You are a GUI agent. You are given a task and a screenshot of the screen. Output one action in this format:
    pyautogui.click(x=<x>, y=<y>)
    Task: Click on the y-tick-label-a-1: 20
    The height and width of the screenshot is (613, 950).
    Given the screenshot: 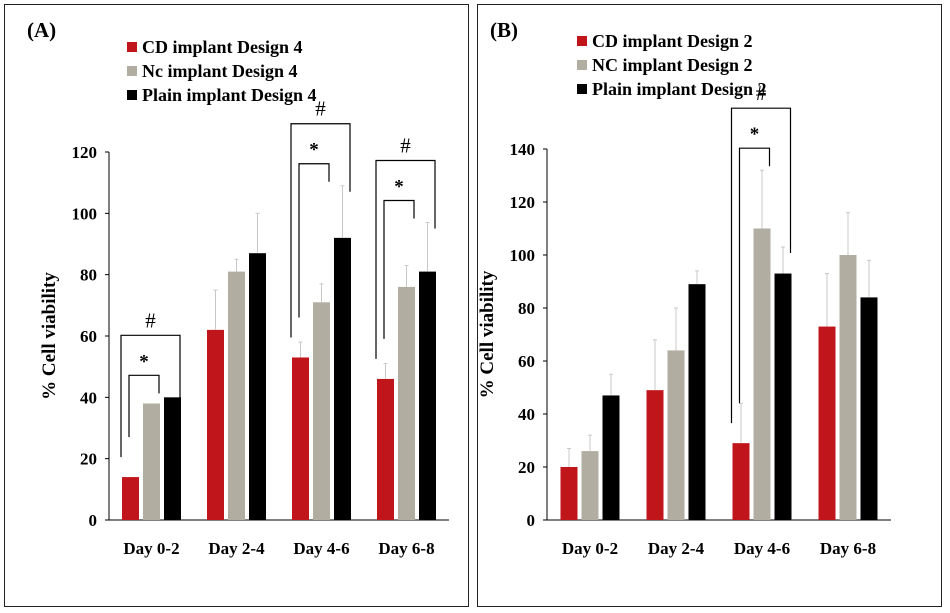 What is the action you would take?
    pyautogui.click(x=88, y=459)
    